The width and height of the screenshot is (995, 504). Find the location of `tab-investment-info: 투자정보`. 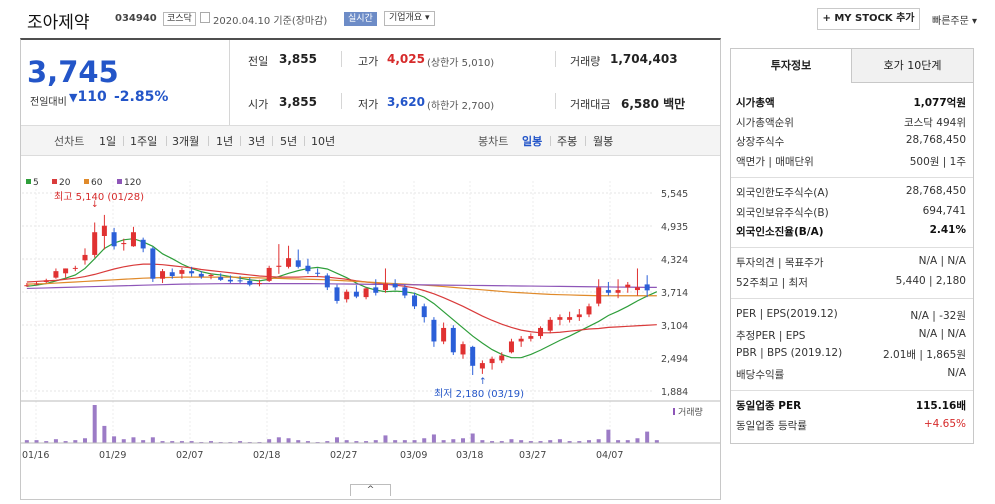

tab-investment-info: 투자정보 is located at coordinates (791, 66).